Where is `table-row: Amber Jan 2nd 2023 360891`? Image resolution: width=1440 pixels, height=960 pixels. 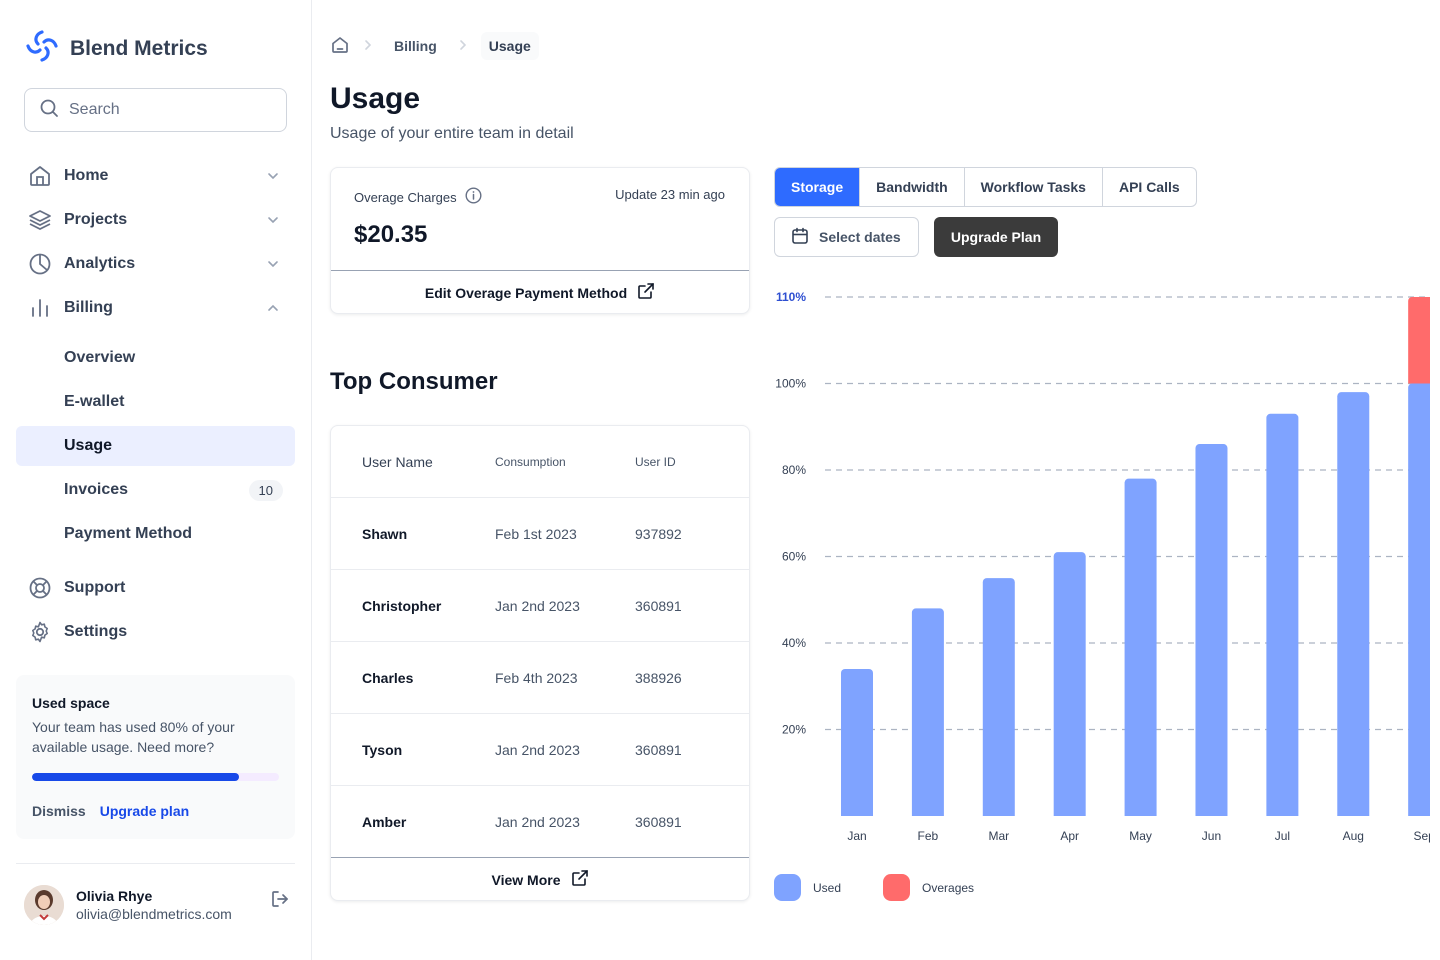 table-row: Amber Jan 2nd 2023 360891 is located at coordinates (540, 822).